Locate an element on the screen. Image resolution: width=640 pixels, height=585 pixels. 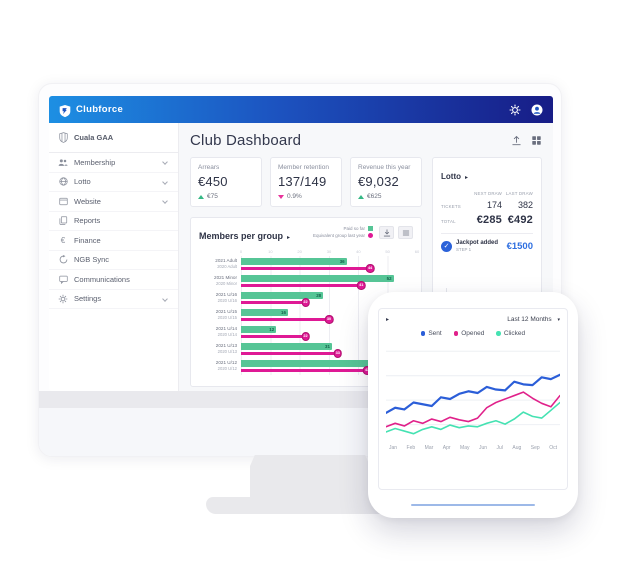
back-caret-icon: ▸ is located at coordinates (388, 320).